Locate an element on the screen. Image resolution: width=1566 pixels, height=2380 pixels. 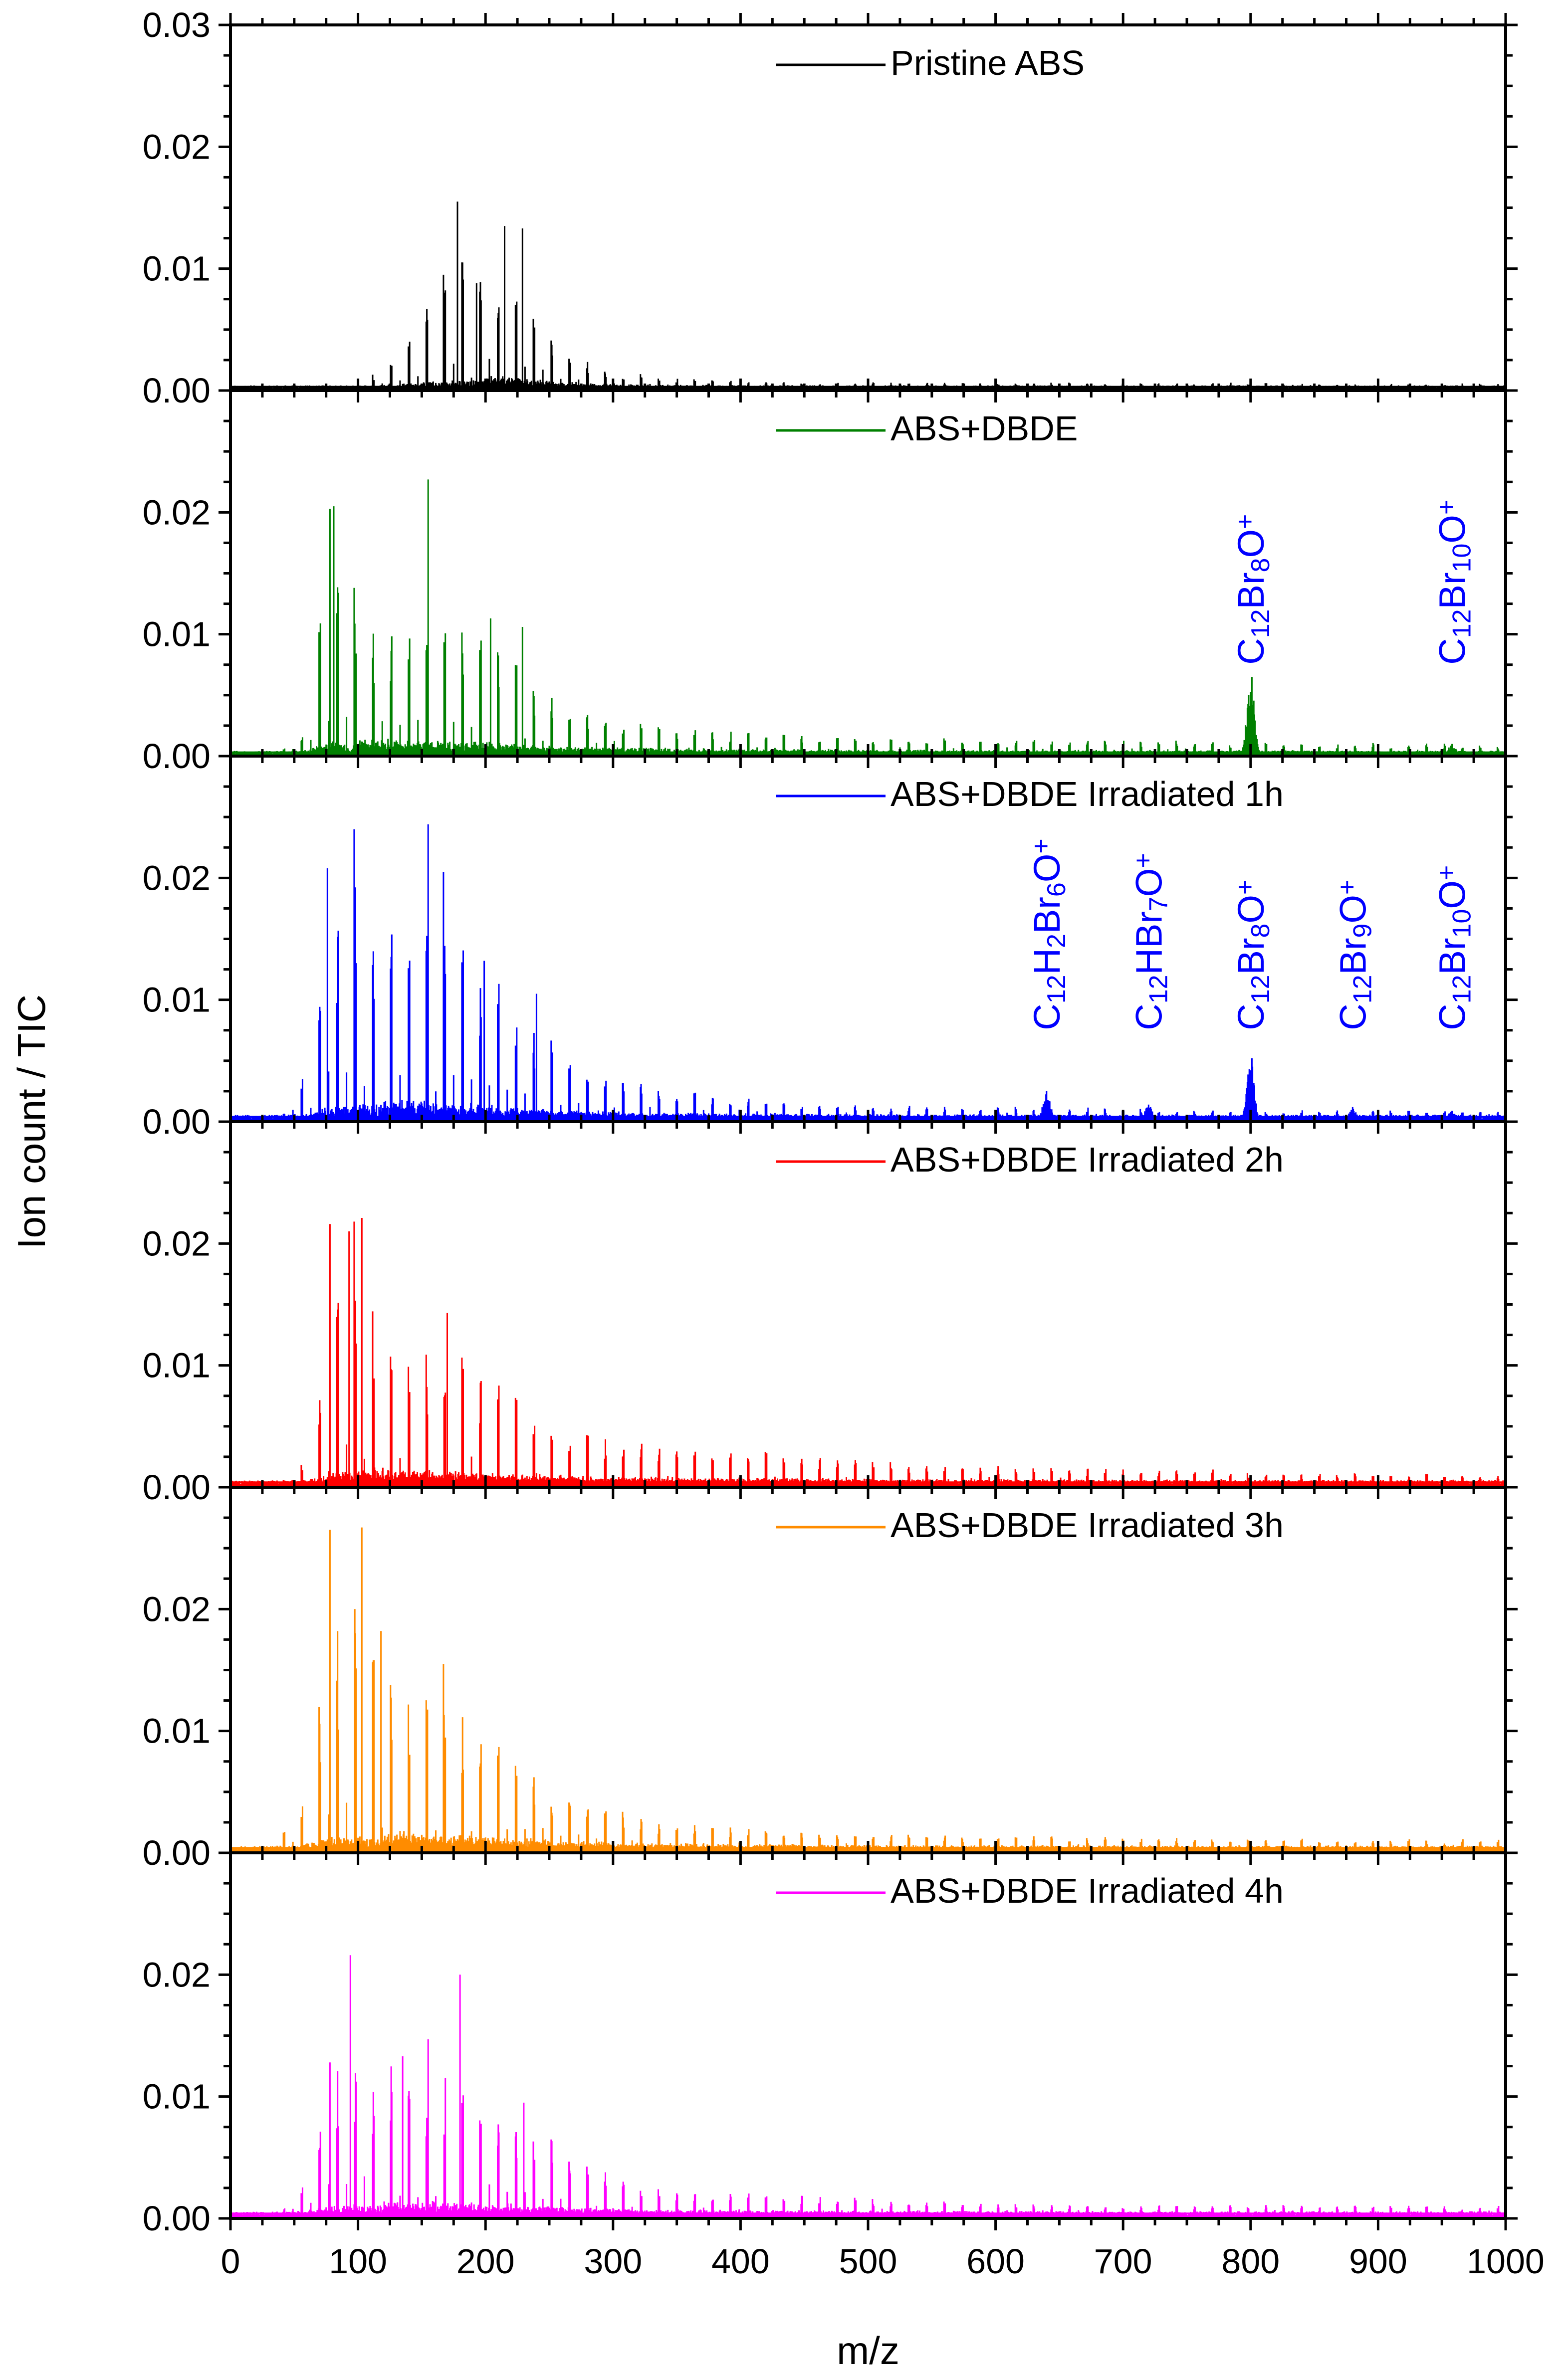
ion-label-part: 7 is located at coordinates (1159, 904).